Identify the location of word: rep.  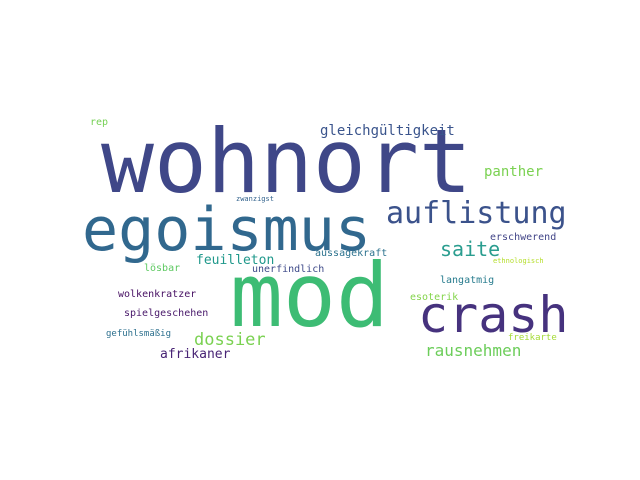
(99, 122).